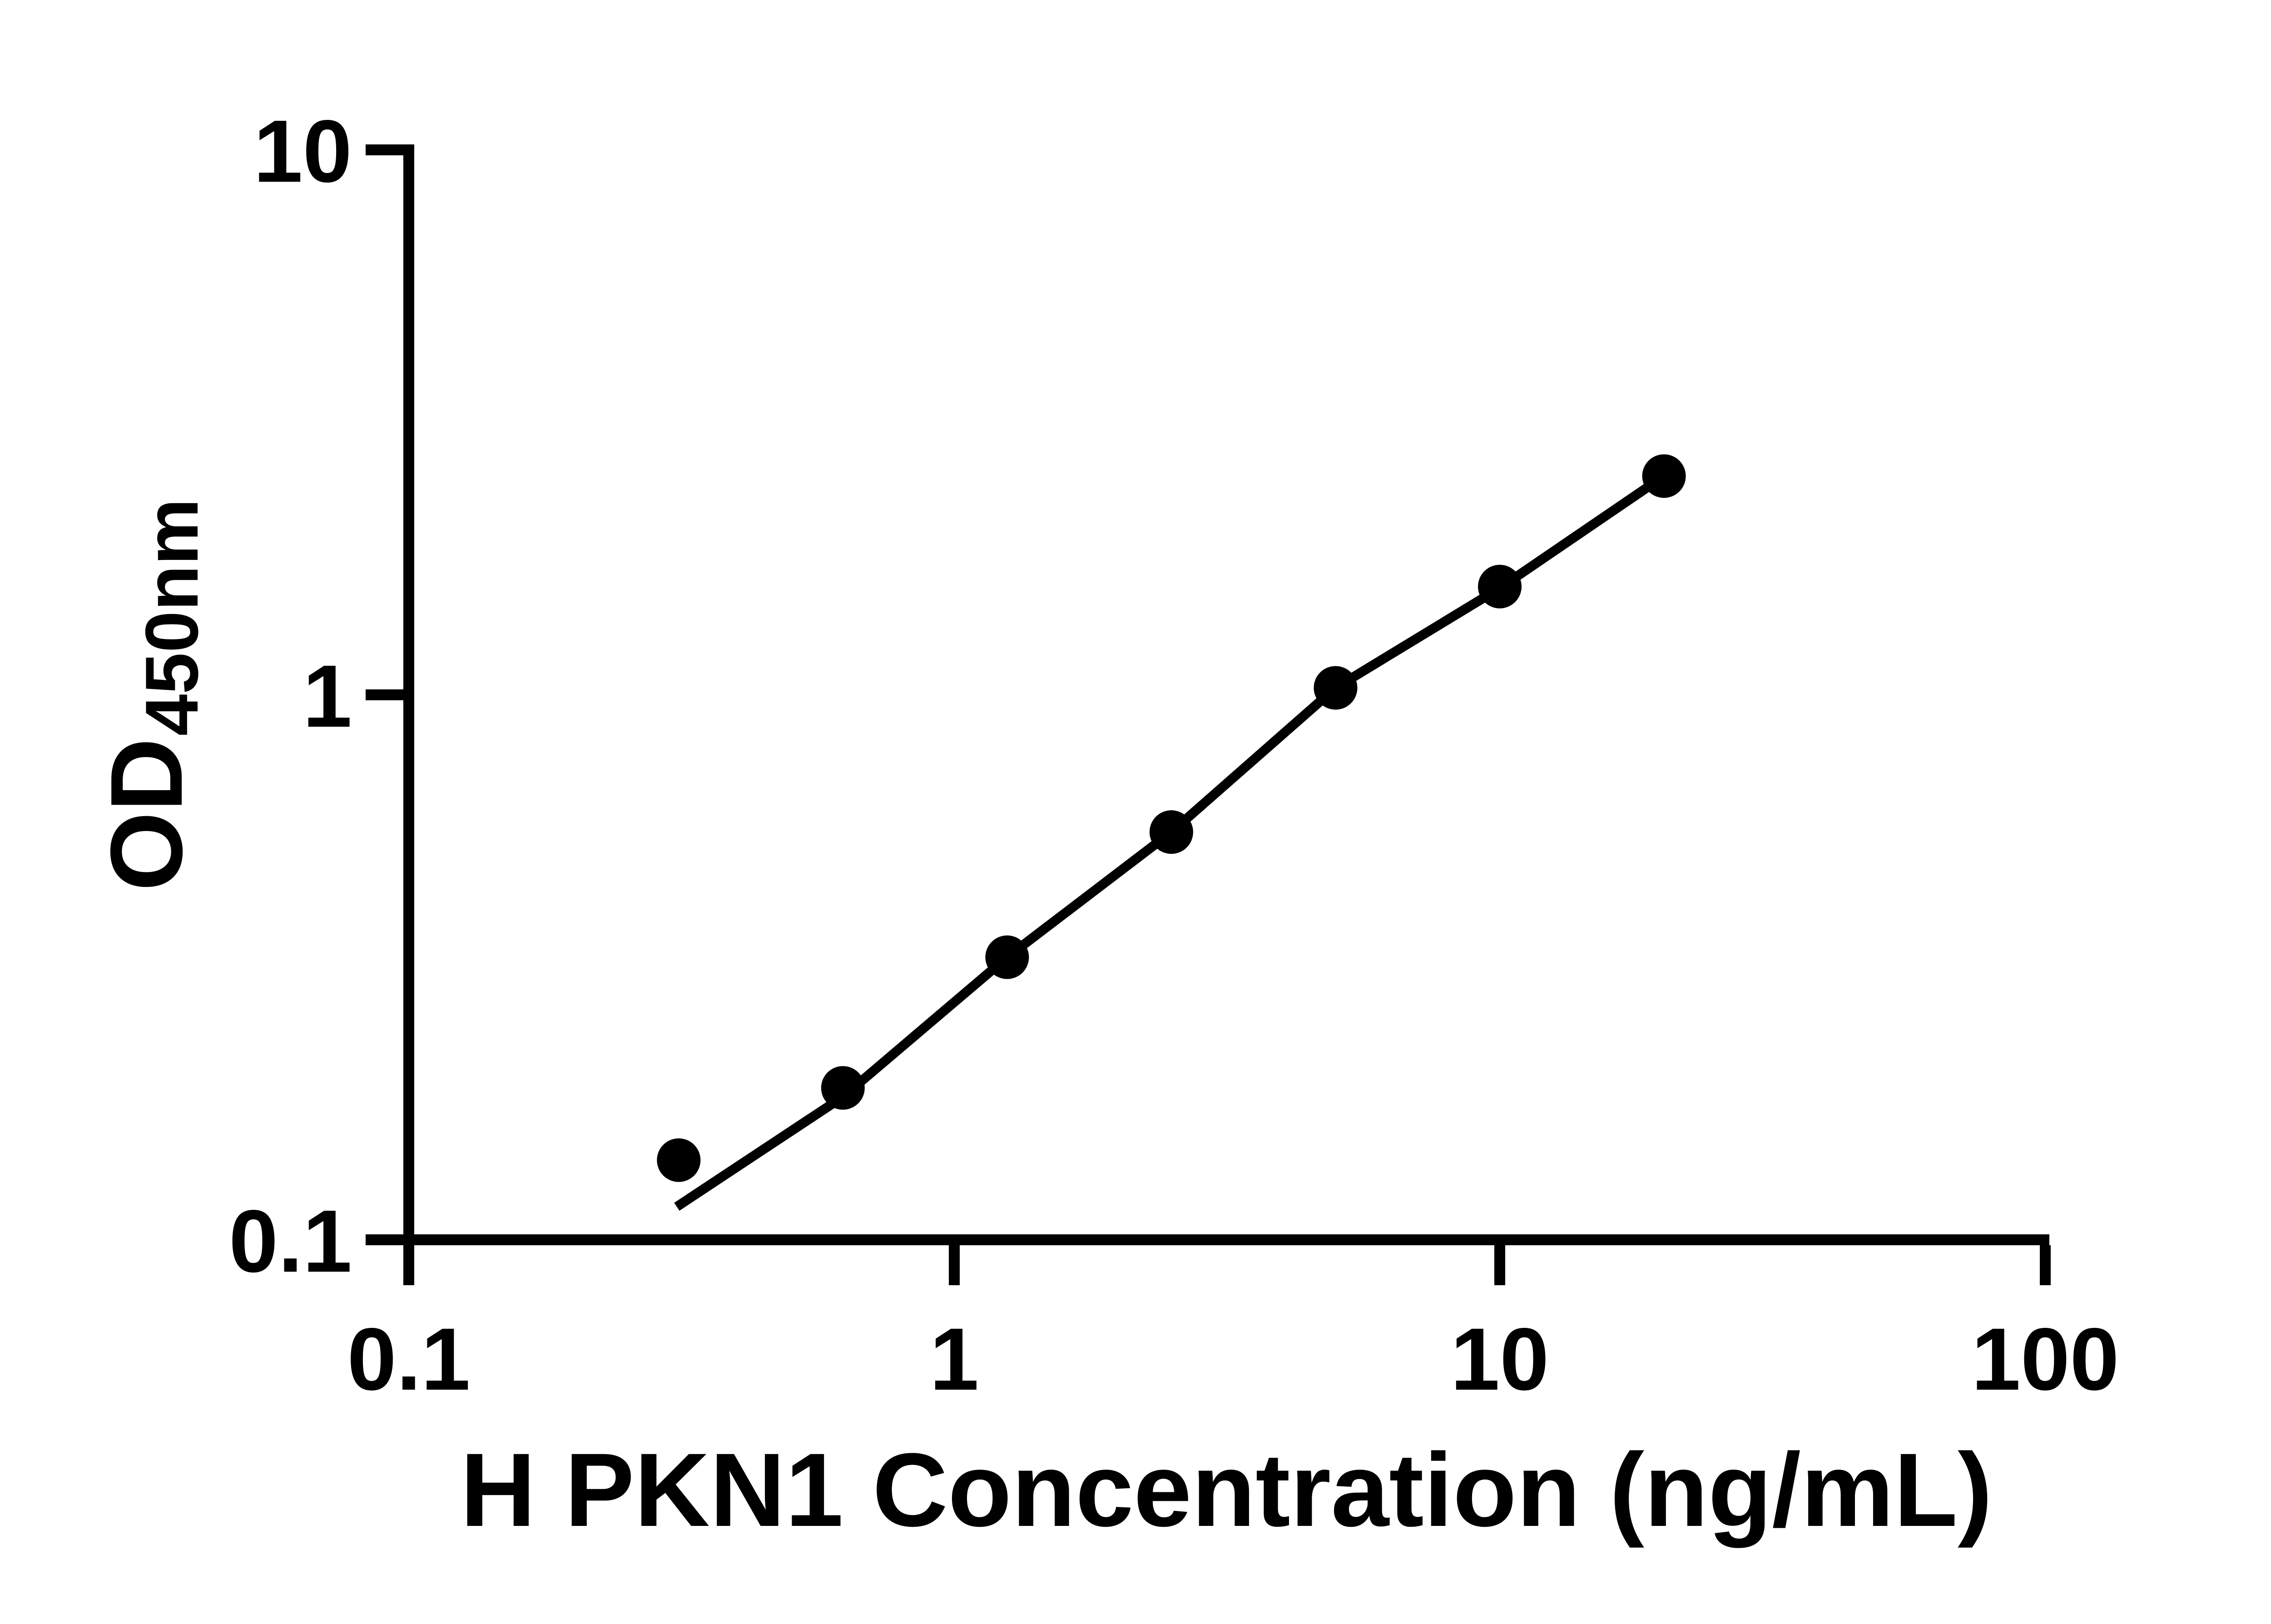  I want to click on x-tick-label: 0.1, so click(408, 1359).